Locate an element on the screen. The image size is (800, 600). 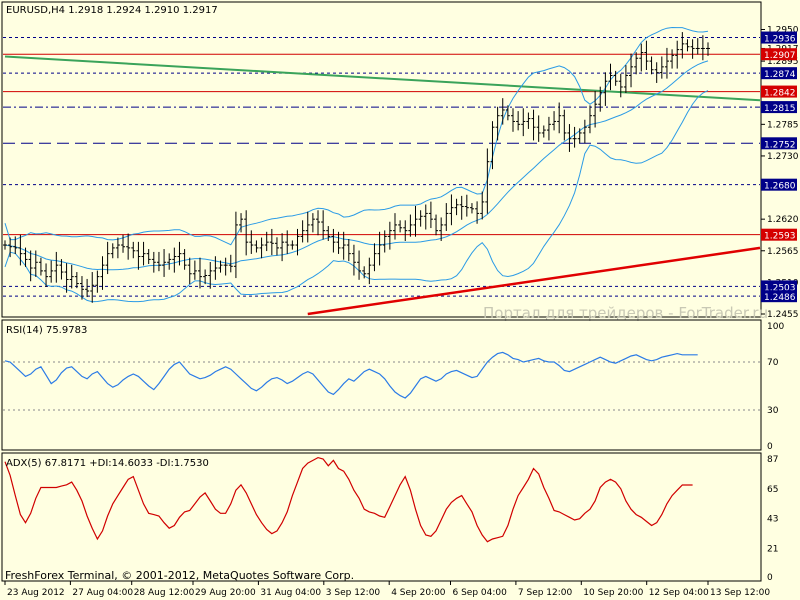
price-tick-6: 1.2565 is located at coordinates (783, 252).